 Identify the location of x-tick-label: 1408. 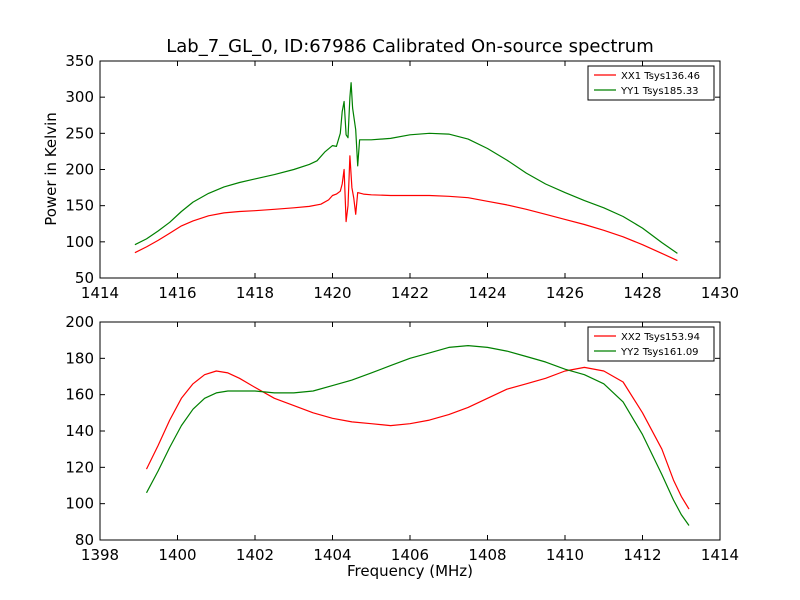
(487, 555).